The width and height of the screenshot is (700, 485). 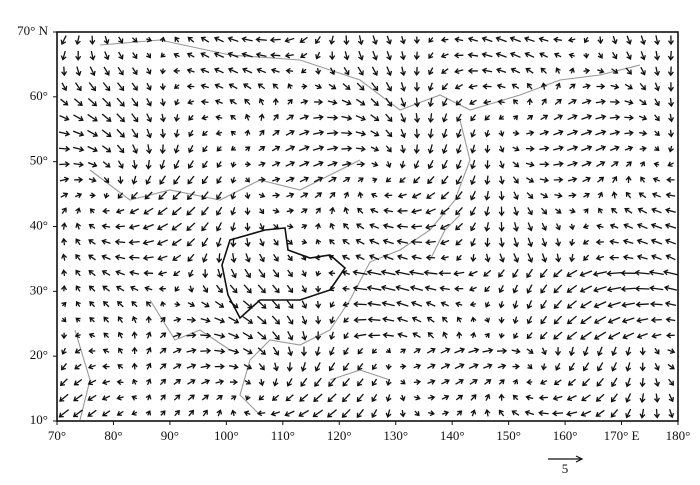 I want to click on x-tick-label: 110°, so click(x=283, y=435).